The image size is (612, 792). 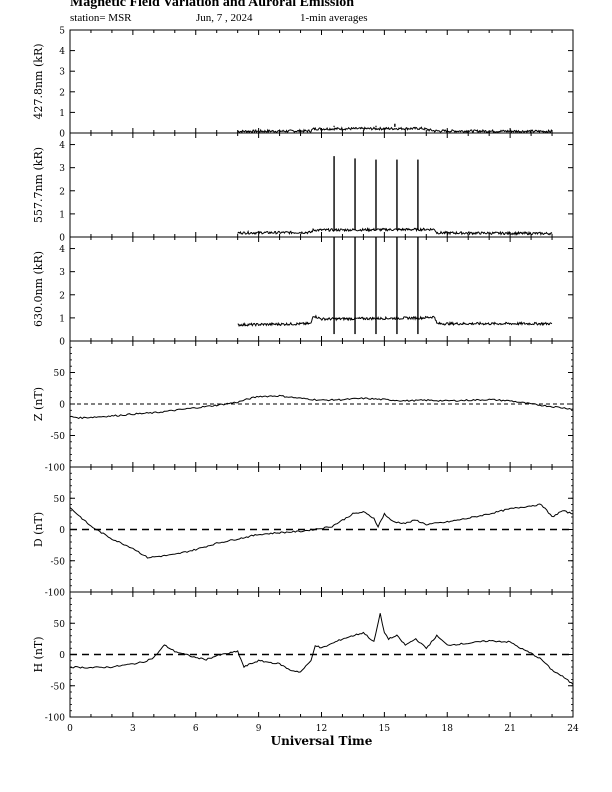 What do you see at coordinates (62, 32) in the screenshot?
I see `em4278-ytick-label: 5` at bounding box center [62, 32].